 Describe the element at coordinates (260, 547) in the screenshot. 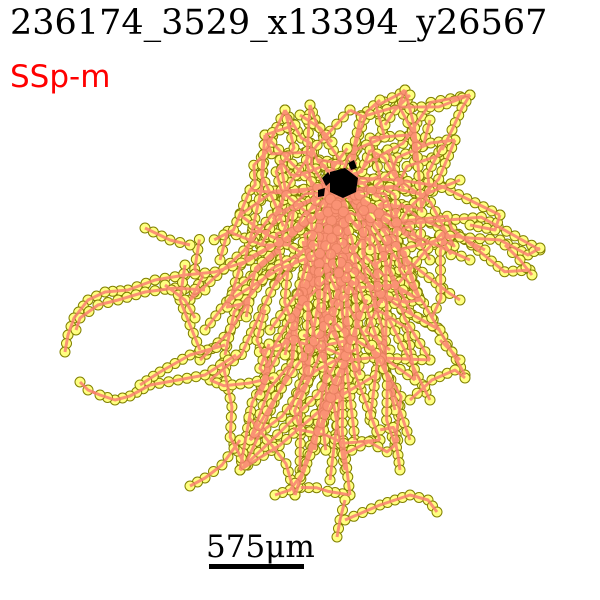

I see `scale-bar-label: 575μm` at that location.